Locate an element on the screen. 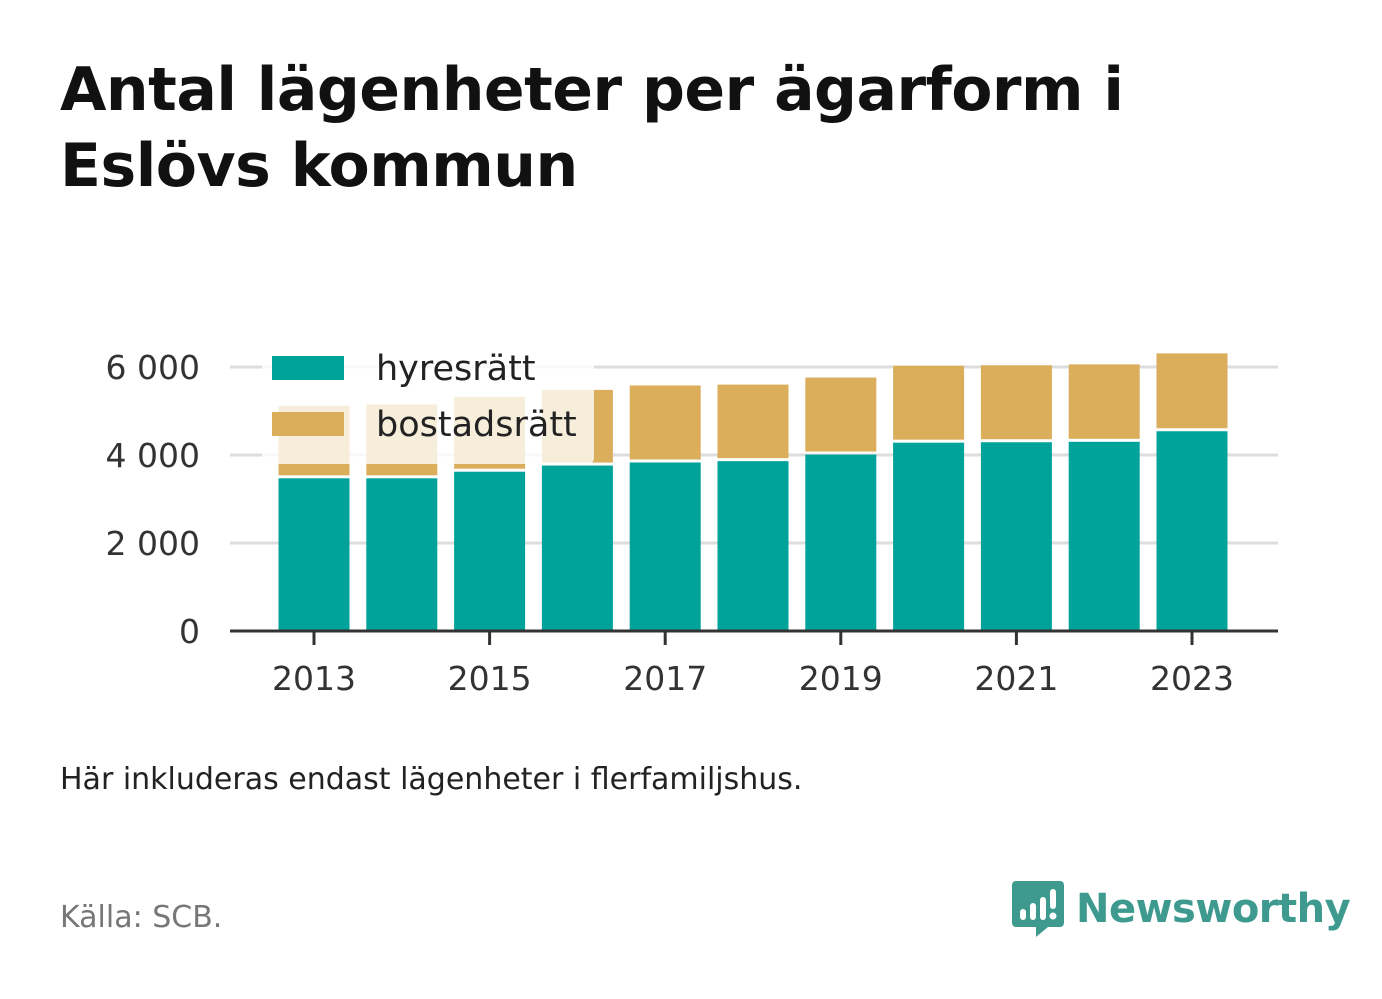  bar-hyresratt-2014 is located at coordinates (402, 554).